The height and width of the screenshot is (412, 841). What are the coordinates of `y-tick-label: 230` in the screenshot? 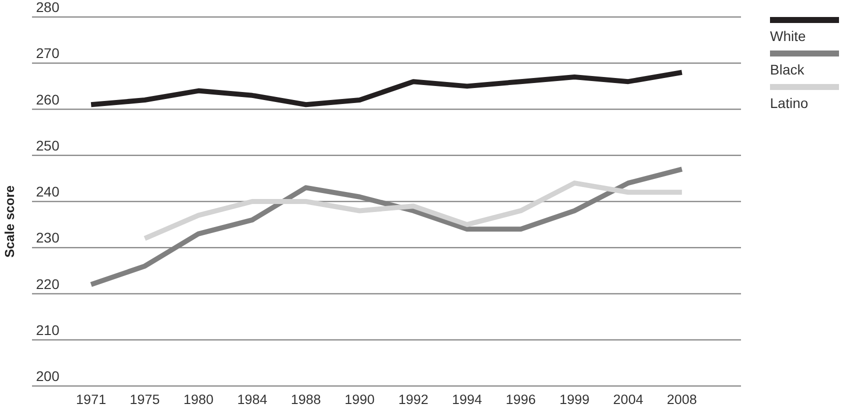 It's located at (48, 238).